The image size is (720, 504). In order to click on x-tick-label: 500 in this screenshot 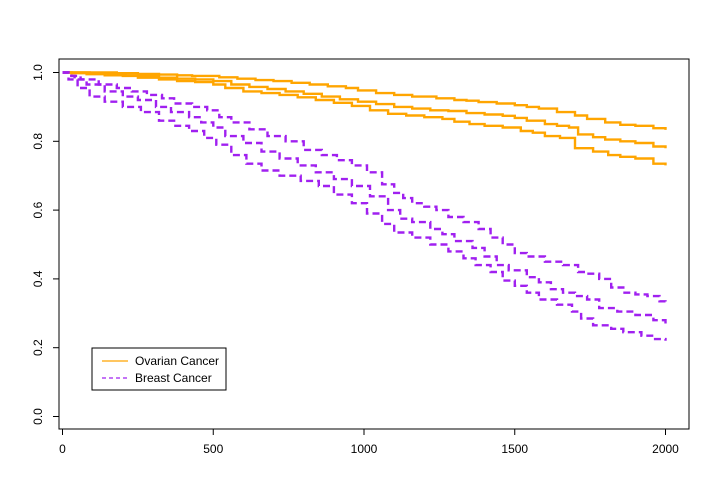, I will do `click(213, 449)`.